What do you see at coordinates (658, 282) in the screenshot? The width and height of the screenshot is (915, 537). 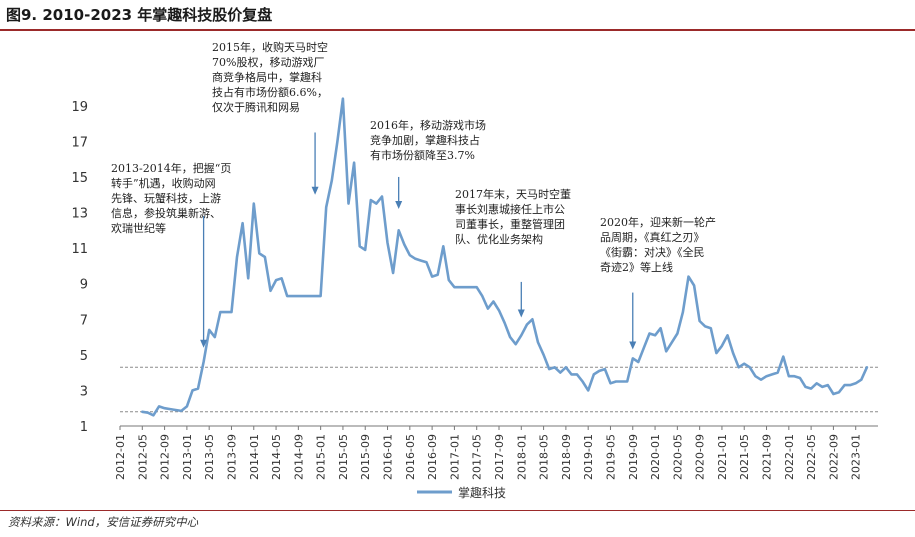 I see `annotation: 2020年，迎来新一轮产品周期，《真红之刃》《街霸：对决》《全民奇迹2》等上线` at bounding box center [658, 282].